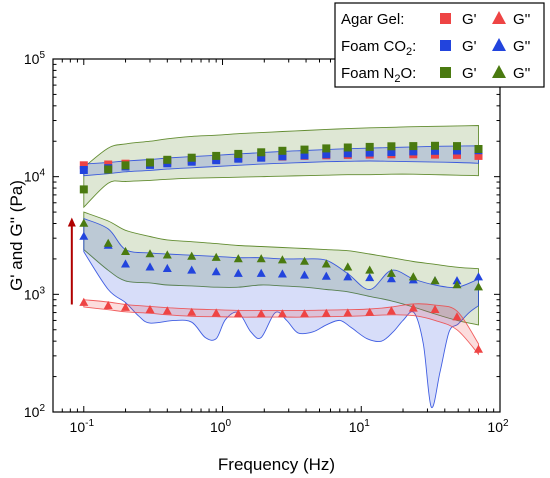  Describe the element at coordinates (372, 19) in the screenshot. I see `legend-label: Agar Gel:` at that location.